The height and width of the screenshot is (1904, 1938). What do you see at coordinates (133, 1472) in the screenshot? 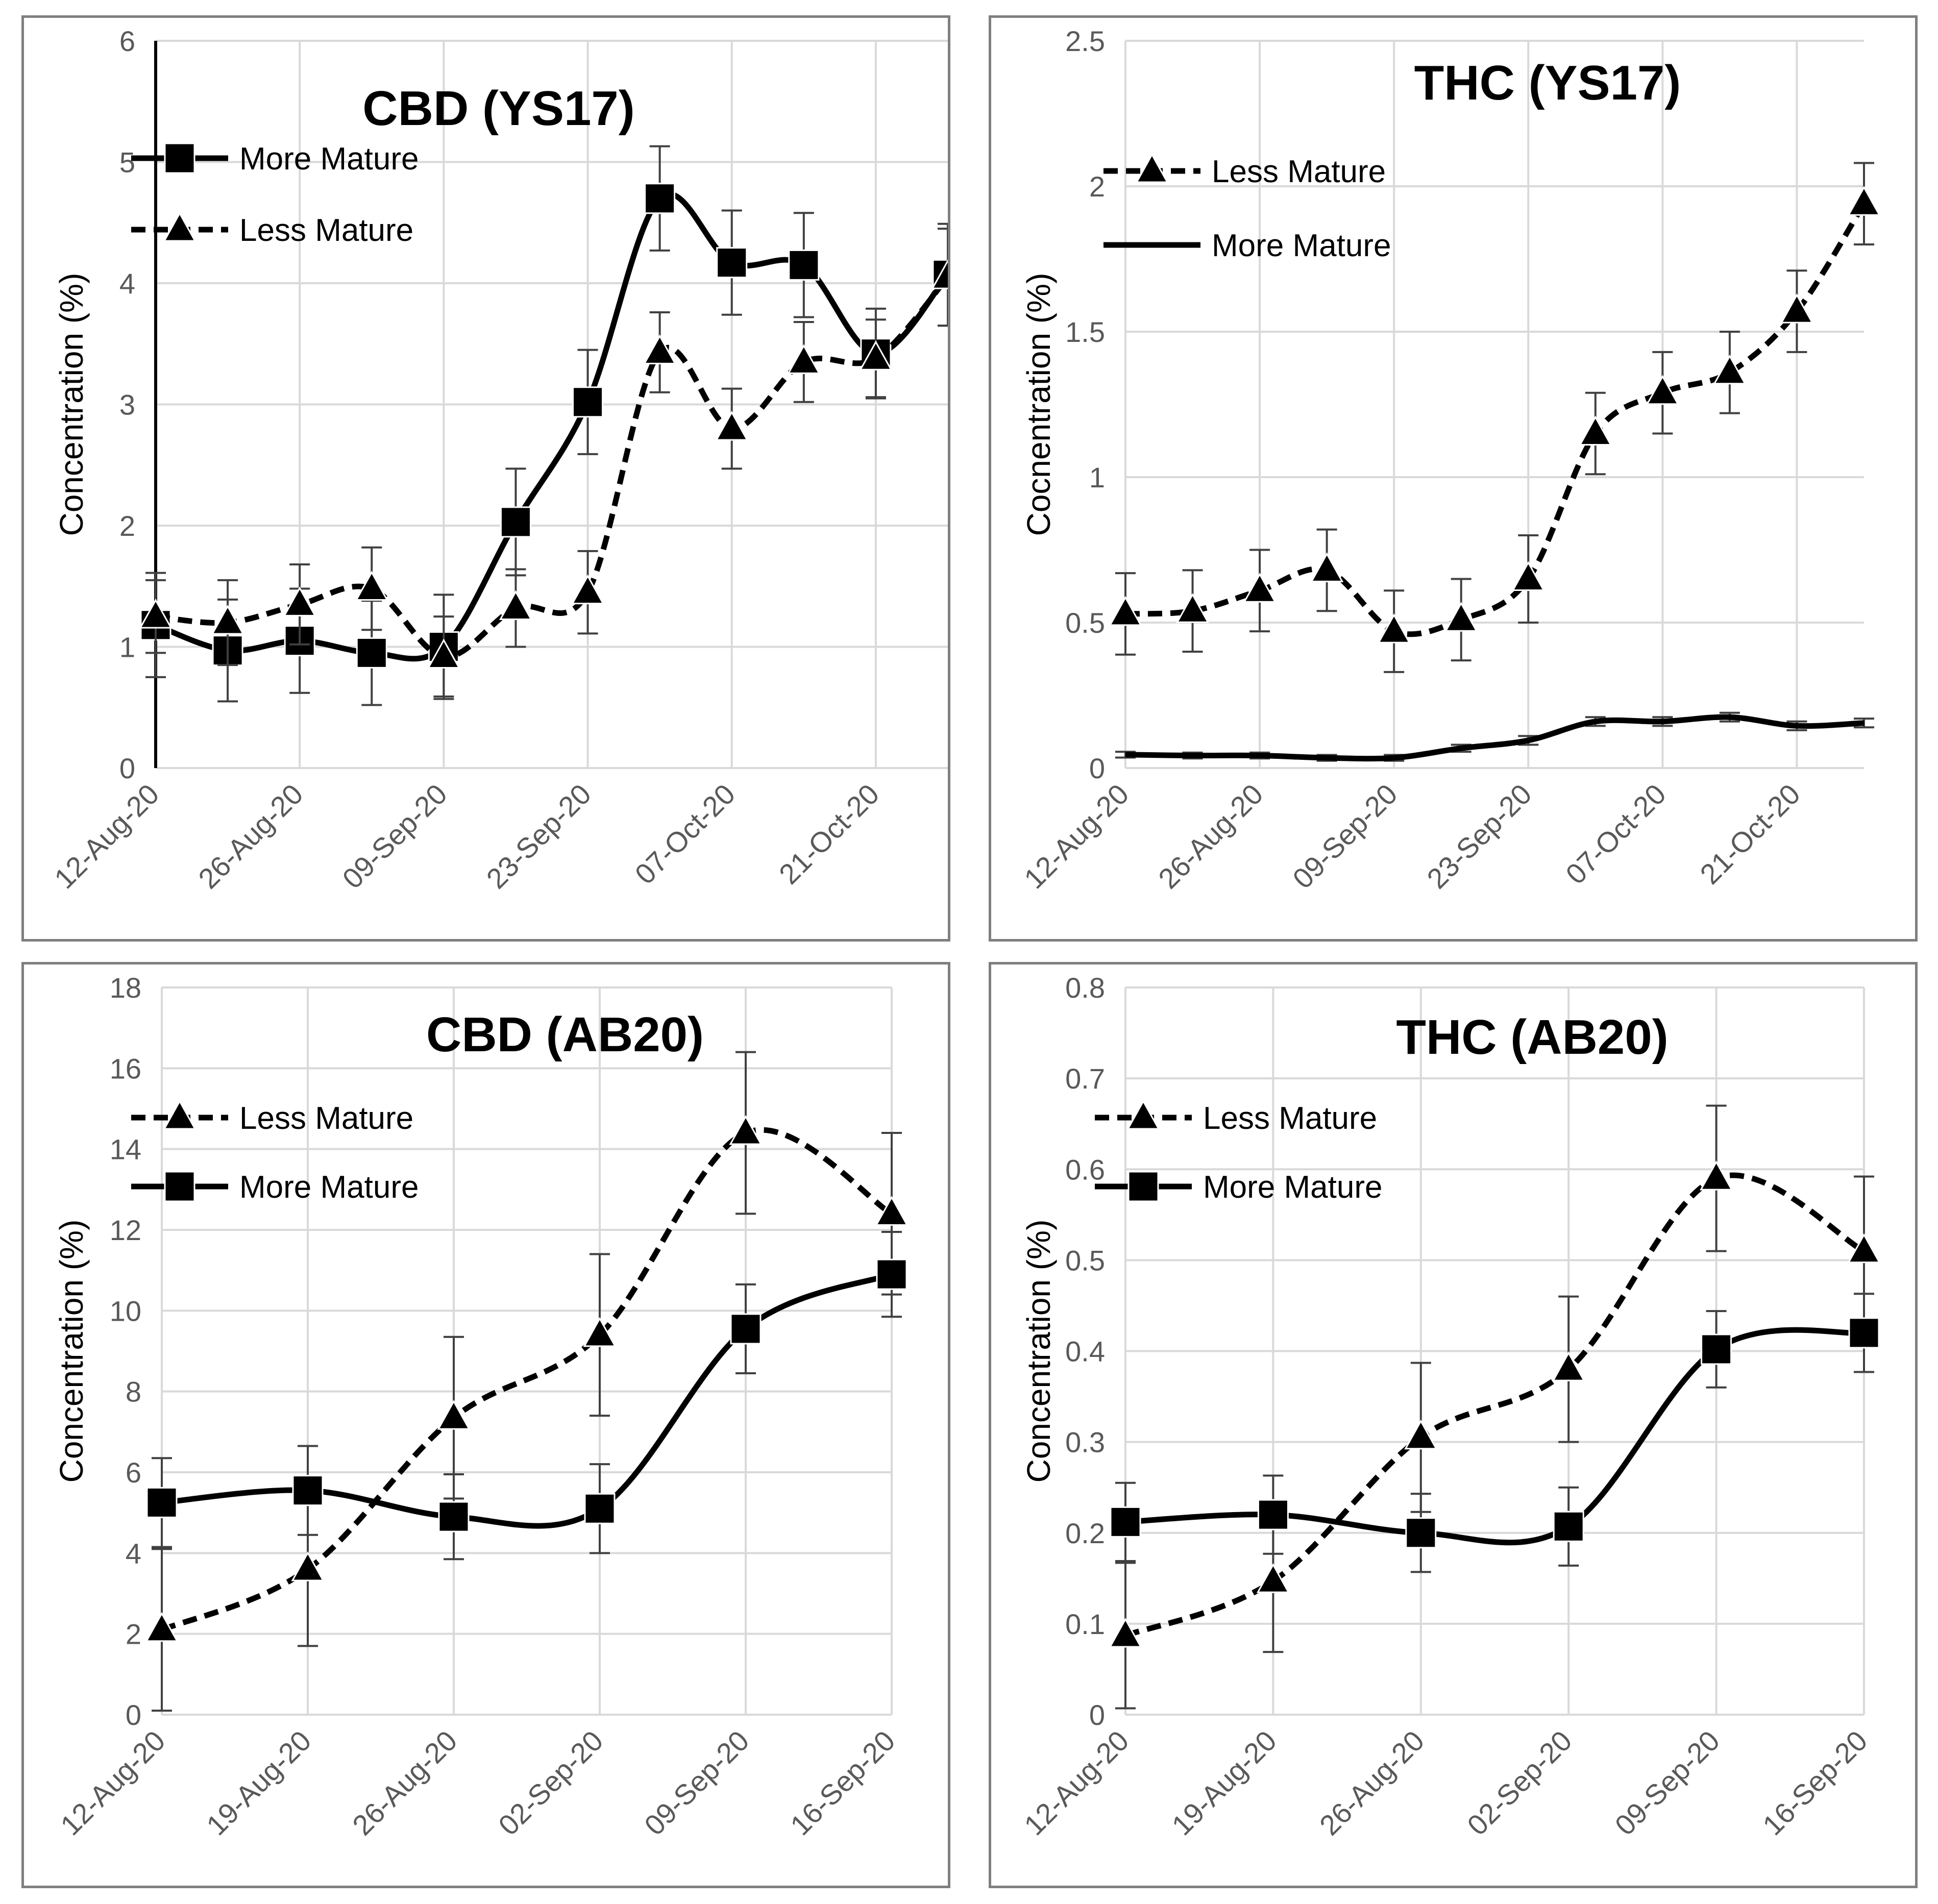
I see `y-tick-label: 6` at bounding box center [133, 1472].